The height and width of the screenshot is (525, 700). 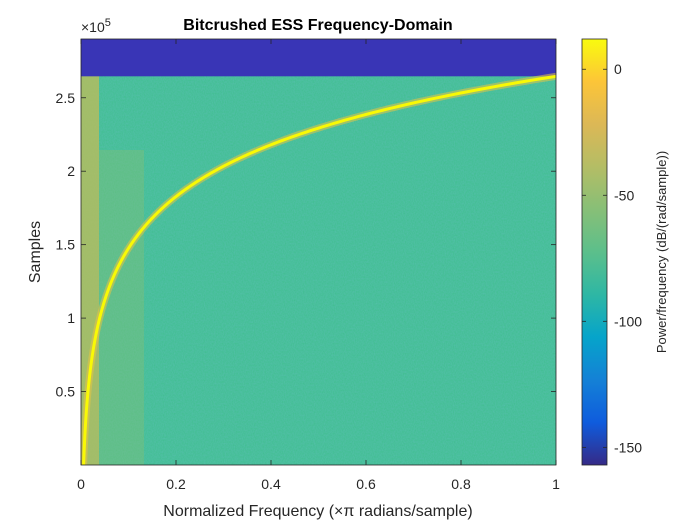 I want to click on colorbar-gradient, so click(x=594, y=252).